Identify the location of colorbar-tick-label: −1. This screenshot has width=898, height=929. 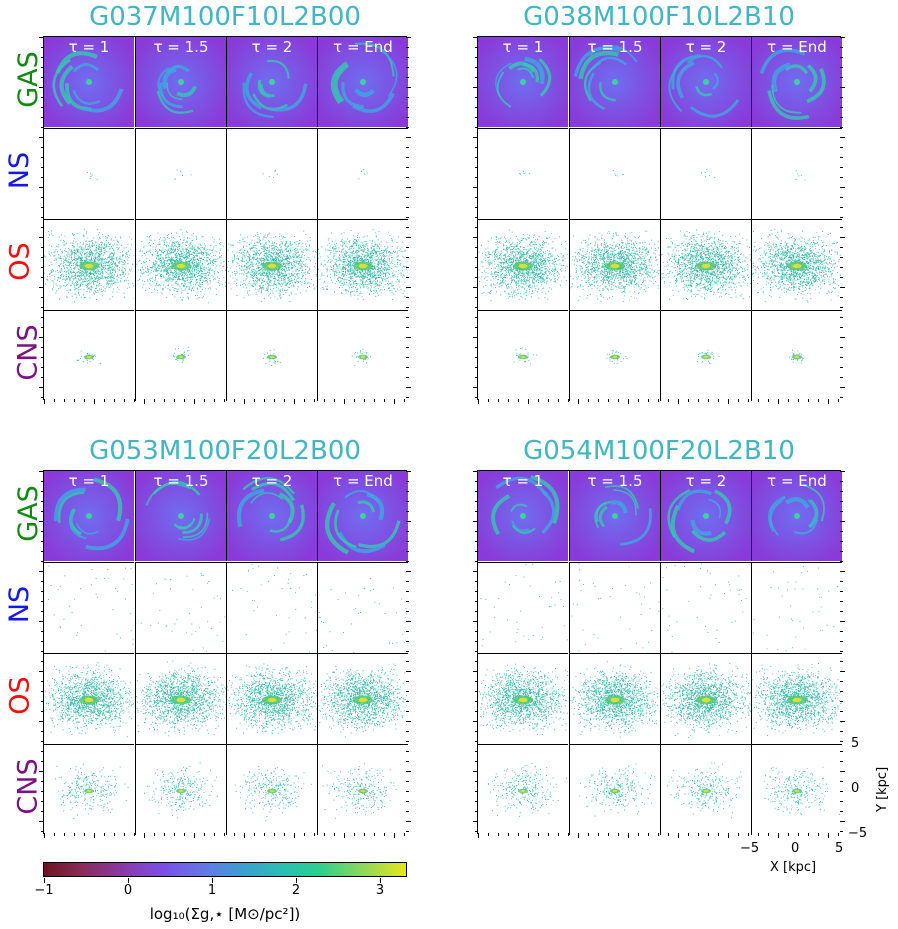
(44, 890).